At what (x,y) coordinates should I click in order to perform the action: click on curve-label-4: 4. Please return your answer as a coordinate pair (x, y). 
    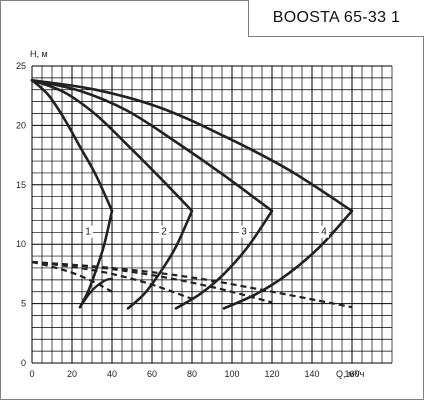
    Looking at the image, I should click on (324, 232).